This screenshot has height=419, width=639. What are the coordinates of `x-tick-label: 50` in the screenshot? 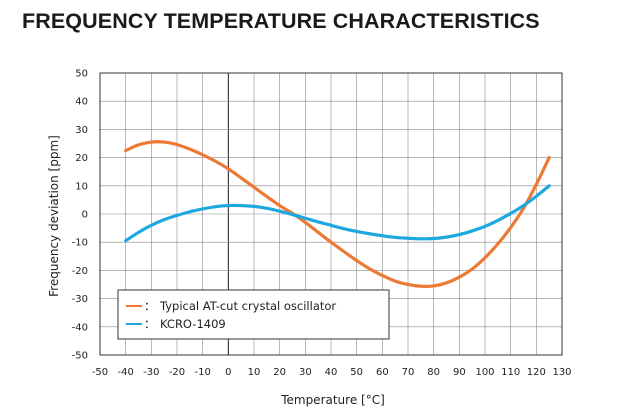 It's located at (356, 372).